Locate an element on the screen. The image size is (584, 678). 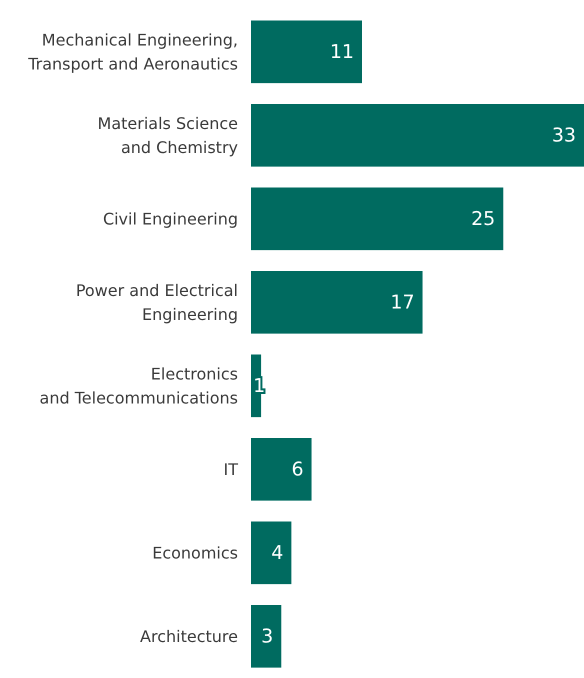
data-label: 25 is located at coordinates (483, 219).